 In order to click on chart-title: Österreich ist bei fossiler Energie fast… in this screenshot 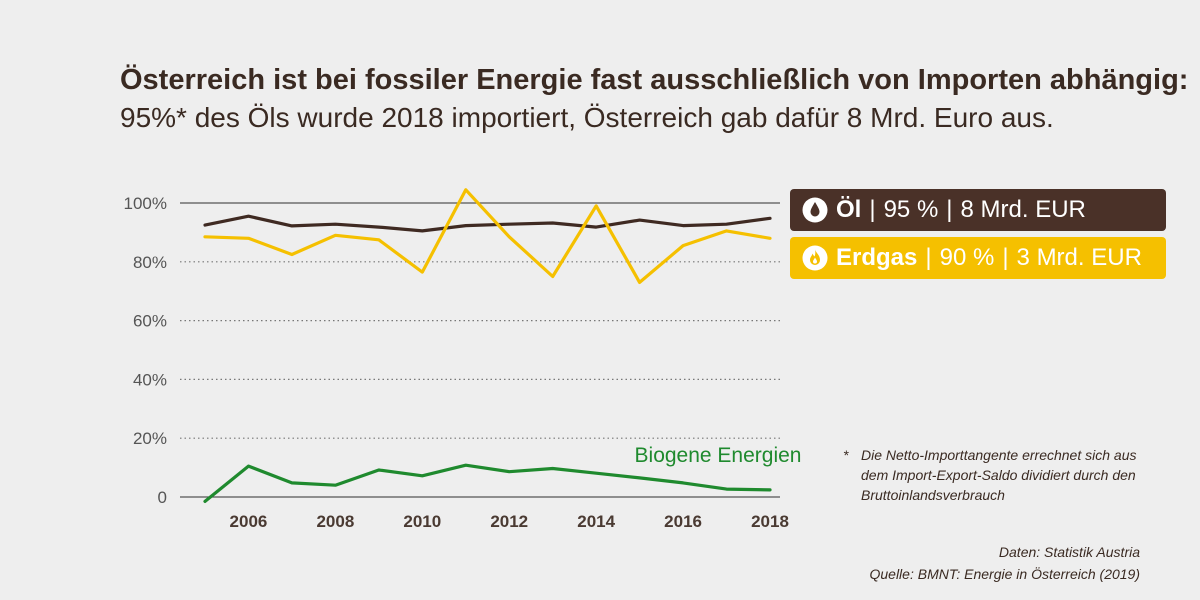, I will do `click(654, 80)`.